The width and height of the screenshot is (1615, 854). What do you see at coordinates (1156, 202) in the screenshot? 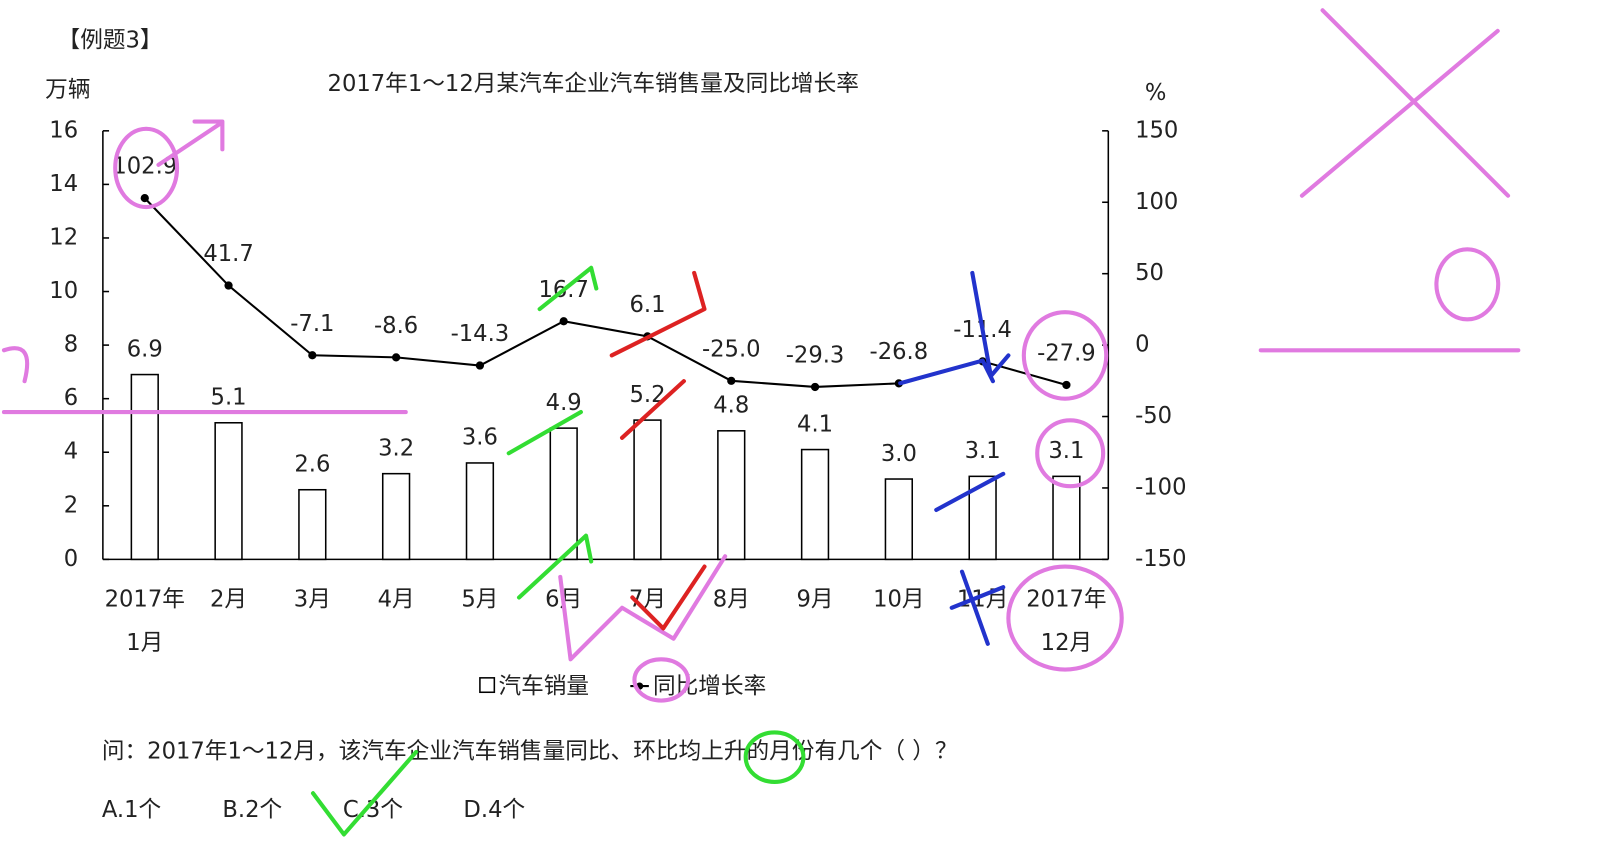
I see `y2-tick-label: 100` at bounding box center [1156, 202].